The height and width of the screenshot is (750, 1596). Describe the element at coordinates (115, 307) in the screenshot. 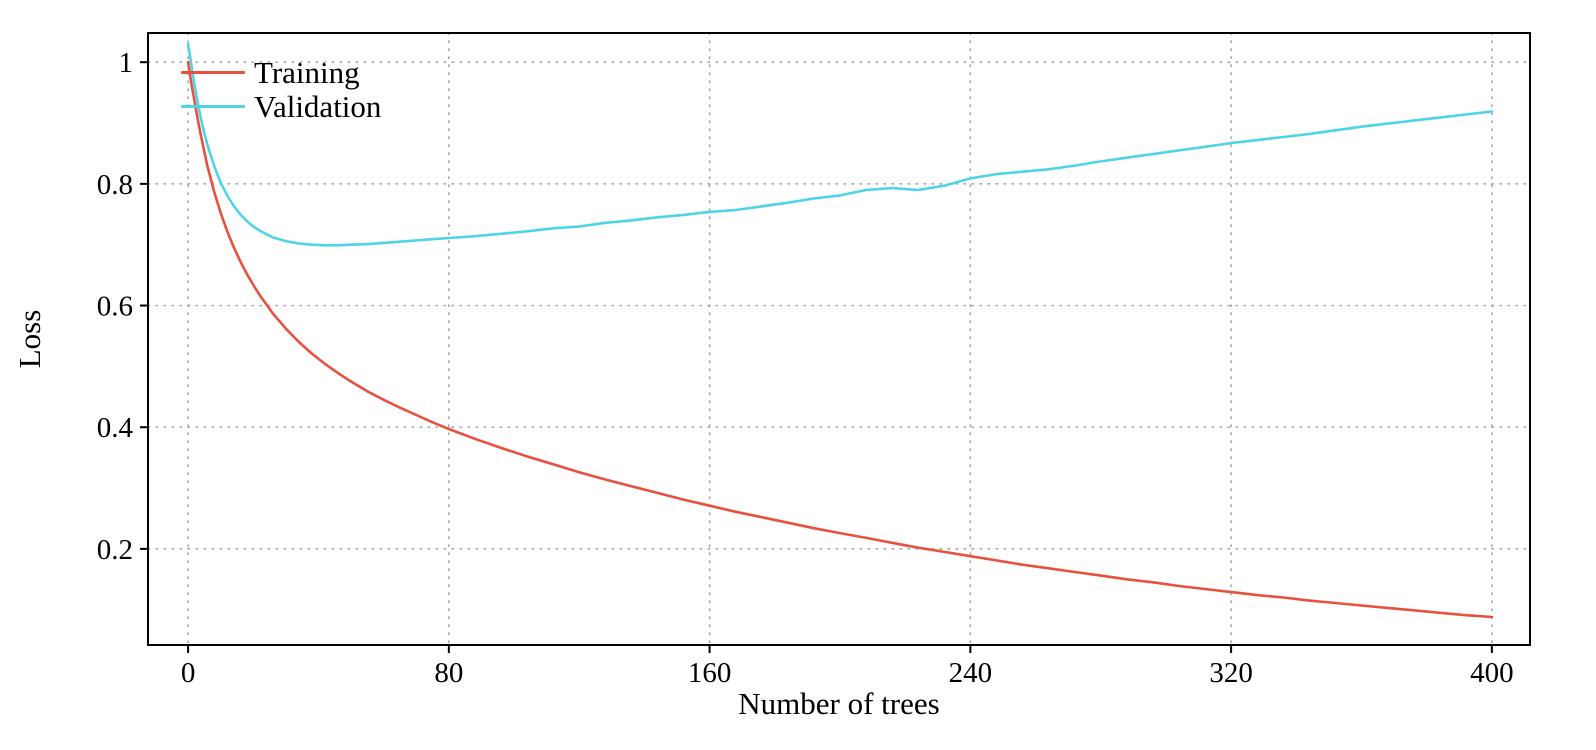

I see `svg-text: 0.6` at that location.